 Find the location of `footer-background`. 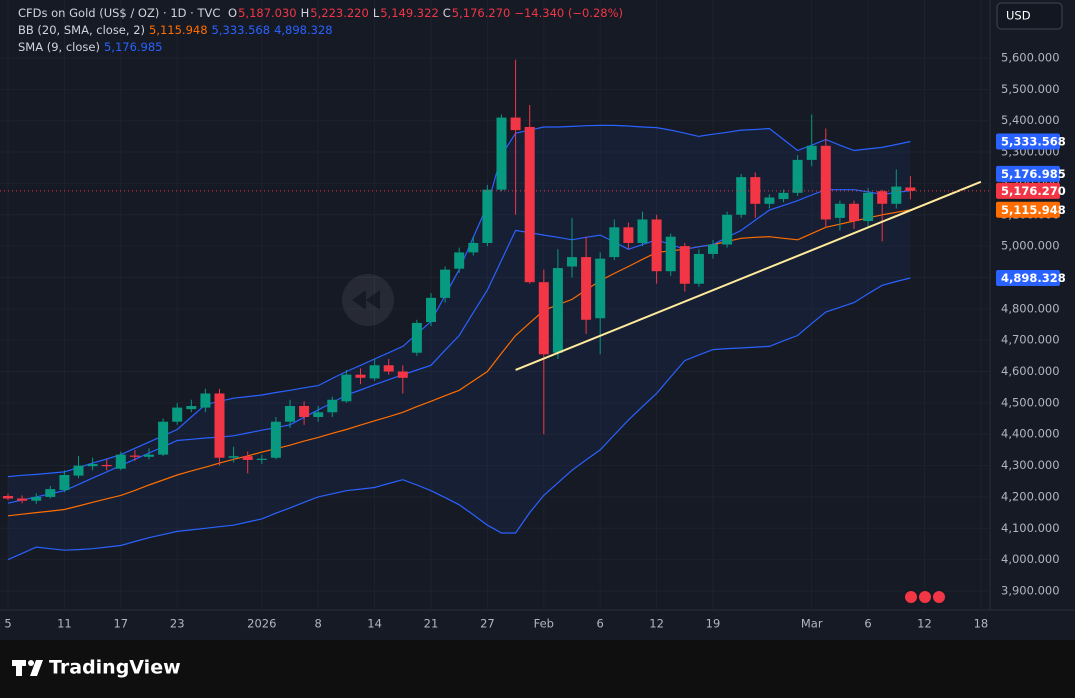

footer-background is located at coordinates (537, 669).